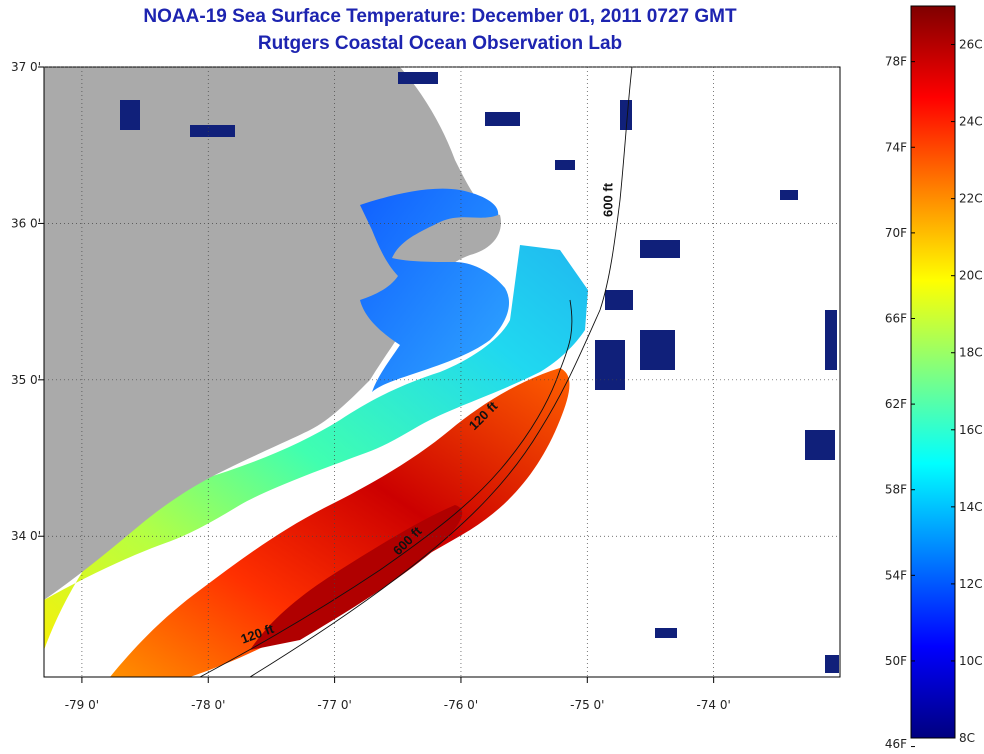 This screenshot has width=984, height=754. I want to click on lon-tick-label: -75 0', so click(587, 705).